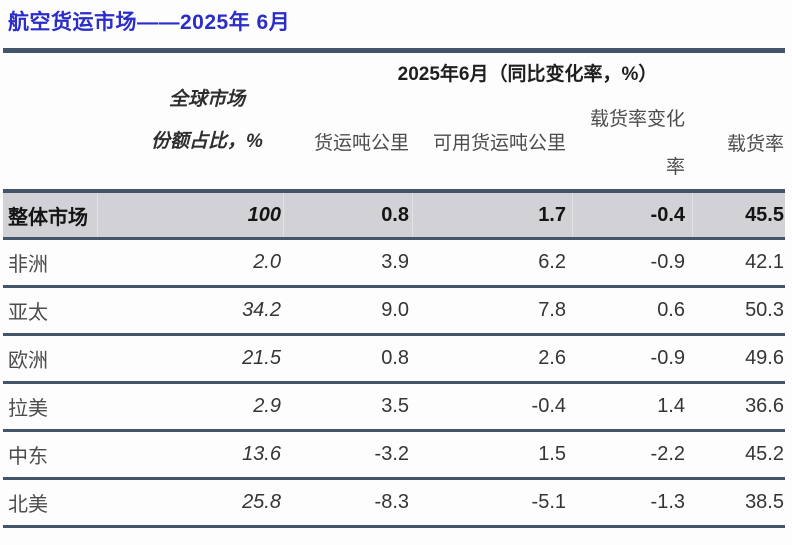  Describe the element at coordinates (755, 144) in the screenshot. I see `load-factor-header: 载货率` at that location.